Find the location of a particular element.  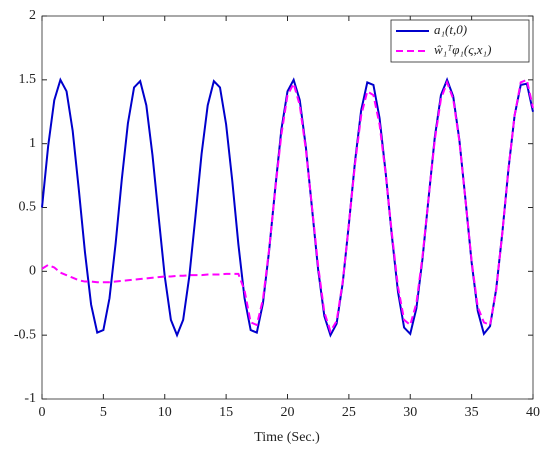

x-tick-label: 25 is located at coordinates (349, 412).